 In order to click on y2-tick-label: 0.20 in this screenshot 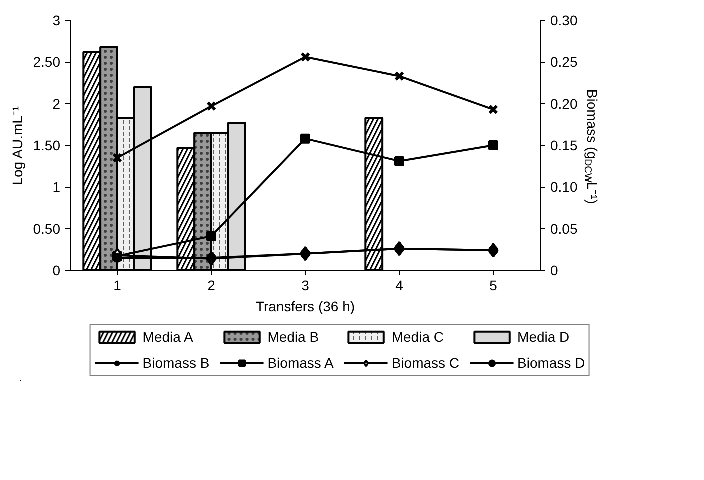, I will do `click(564, 104)`.